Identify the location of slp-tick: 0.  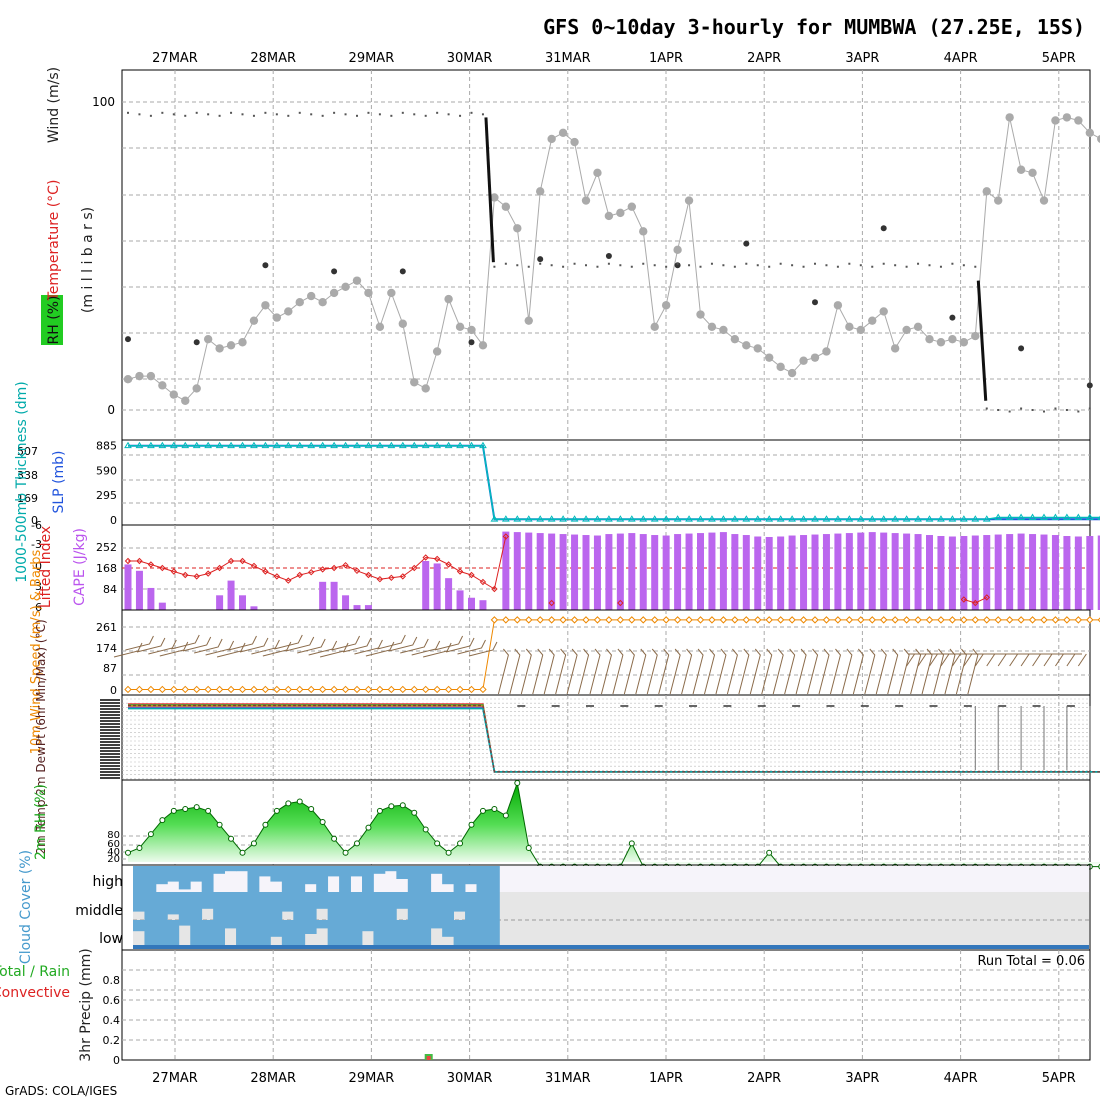
(113, 520).